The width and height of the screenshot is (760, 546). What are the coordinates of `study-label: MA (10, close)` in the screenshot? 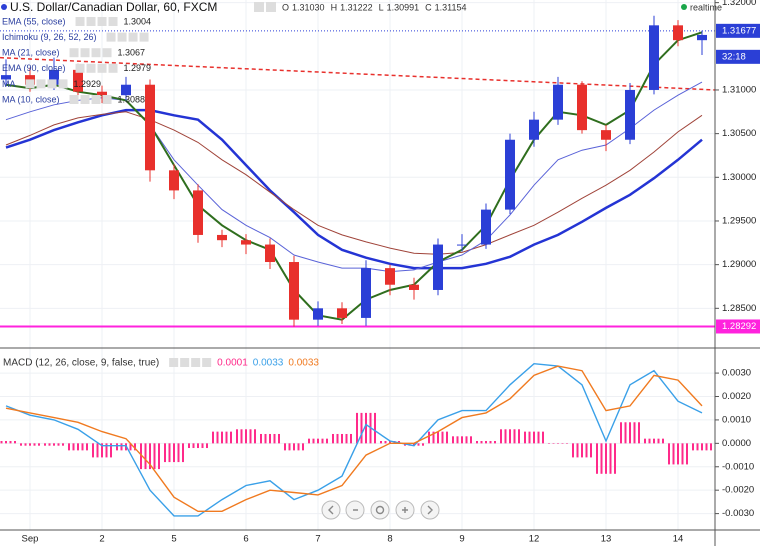 It's located at (31, 99).